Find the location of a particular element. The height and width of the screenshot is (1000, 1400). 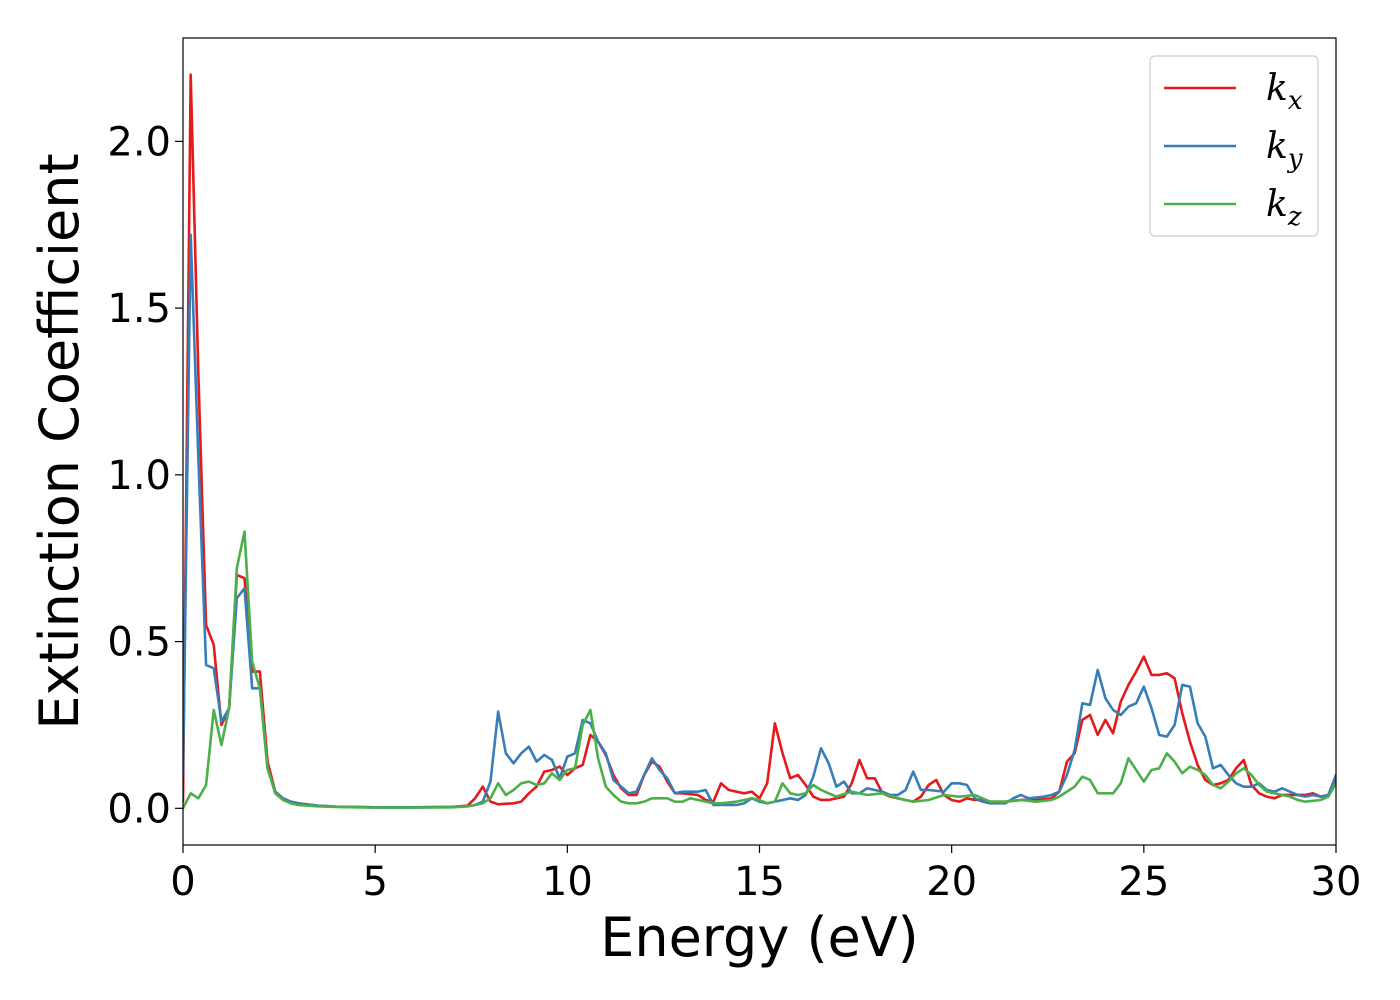

y-tick-label: 0.5 is located at coordinates (139, 643).